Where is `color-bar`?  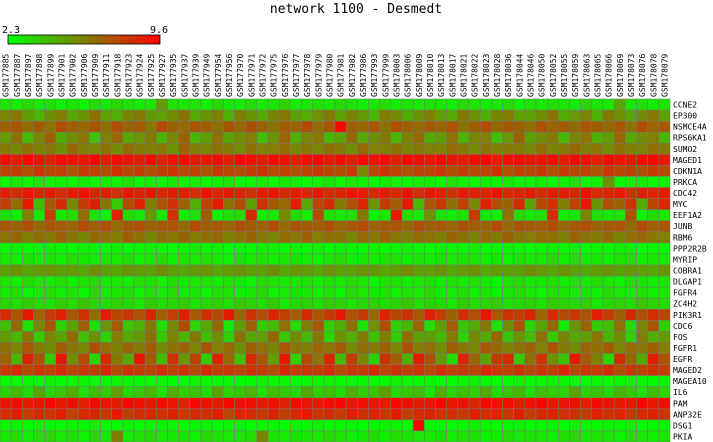
color-bar is located at coordinates (84, 39).